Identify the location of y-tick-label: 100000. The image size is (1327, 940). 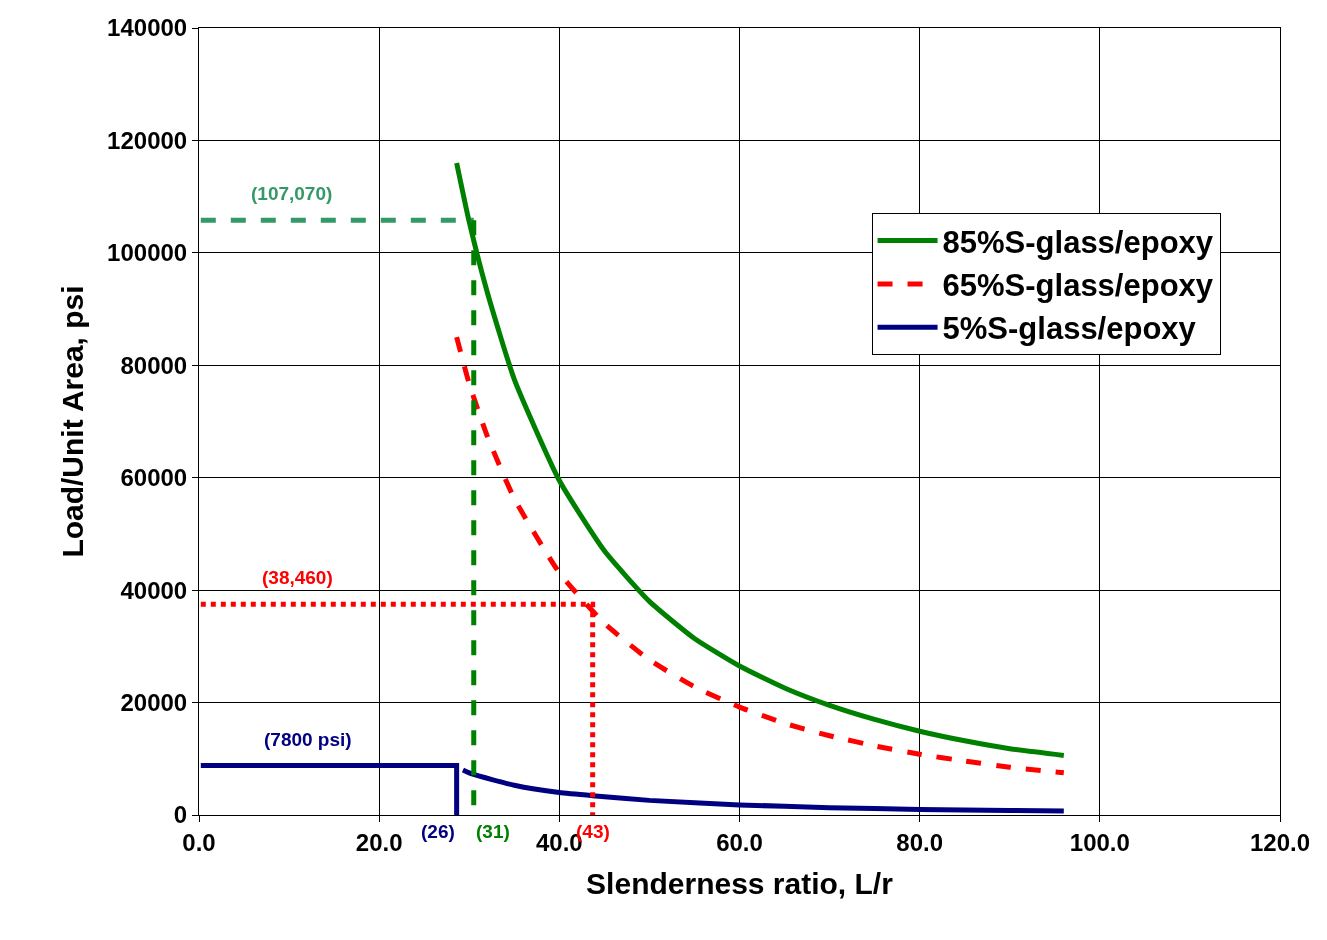
(147, 253).